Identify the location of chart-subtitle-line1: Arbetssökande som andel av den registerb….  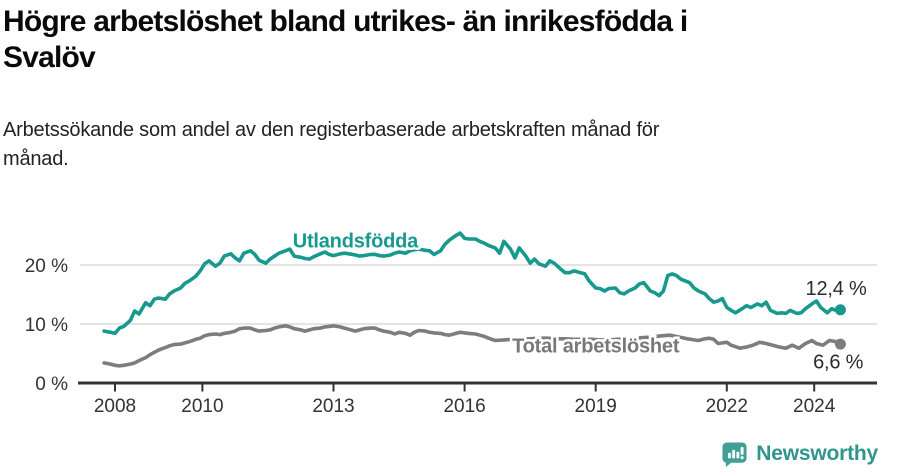
(331, 130).